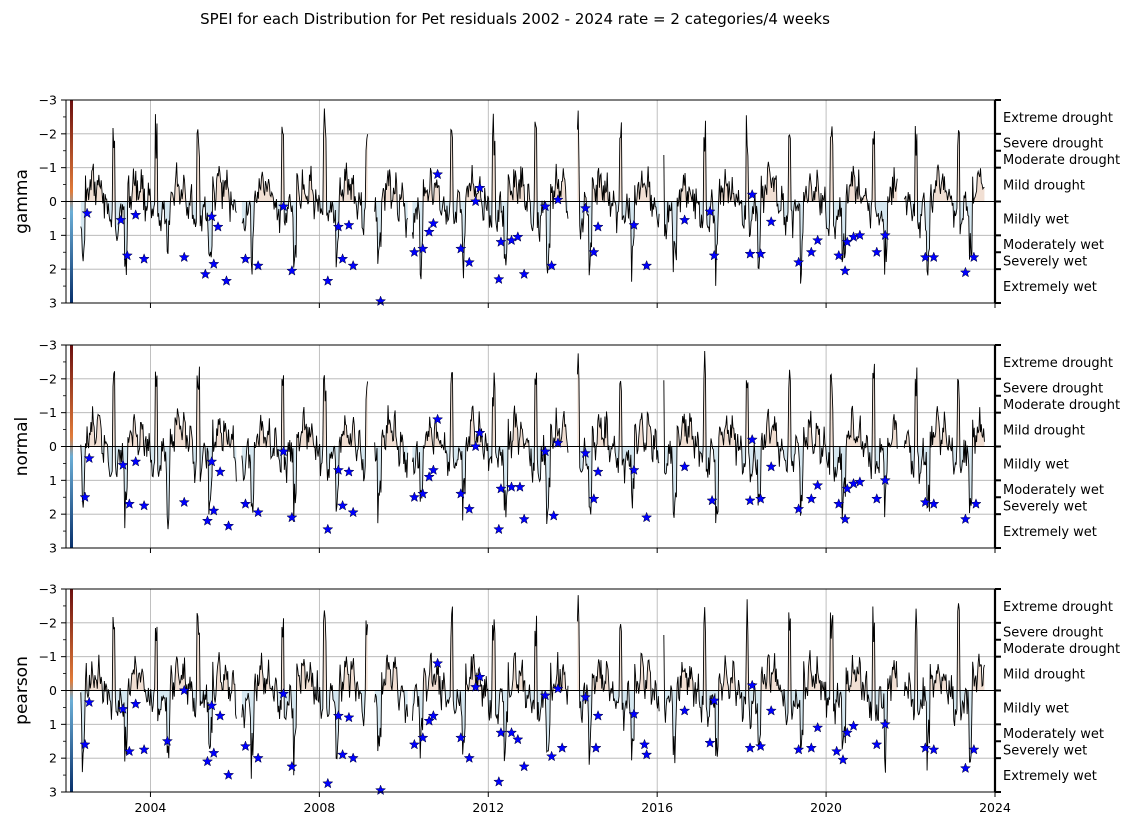  I want to click on x-tick-label: 2008, so click(319, 807).